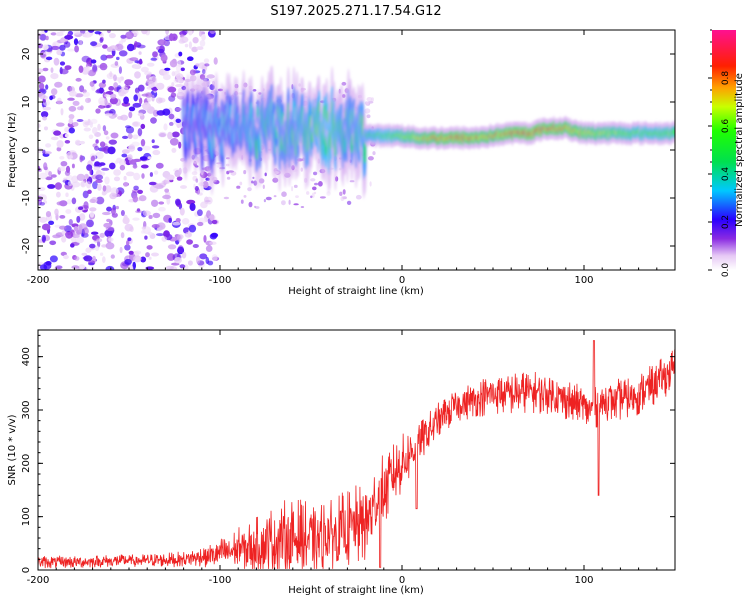 Image resolution: width=750 pixels, height=600 pixels. Describe the element at coordinates (726, 78) in the screenshot. I see `colorbar-tick-label: 0.8` at that location.